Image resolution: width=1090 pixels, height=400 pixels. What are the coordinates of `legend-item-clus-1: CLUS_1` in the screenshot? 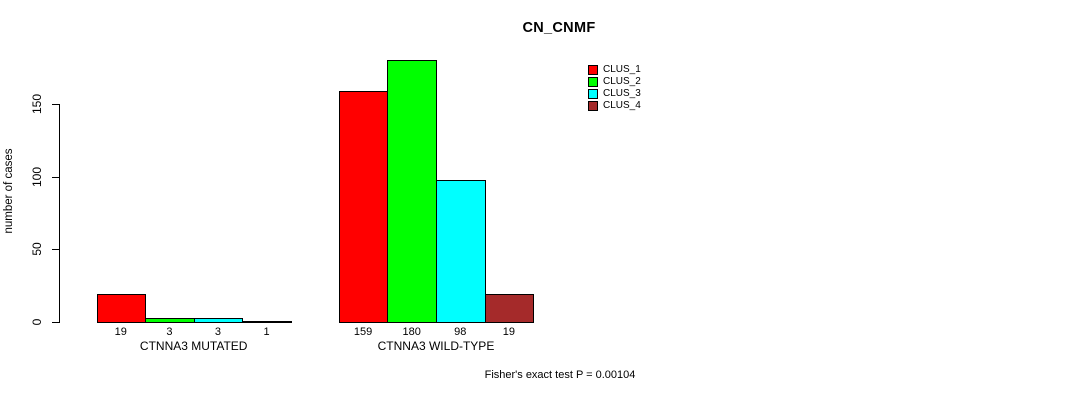 It's located at (614, 70).